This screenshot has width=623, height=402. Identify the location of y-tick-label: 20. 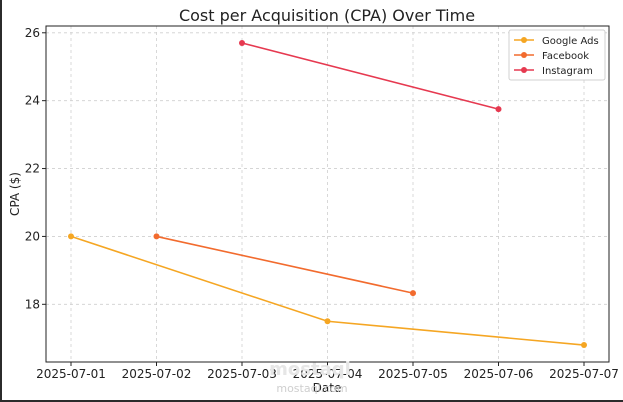
(32, 236).